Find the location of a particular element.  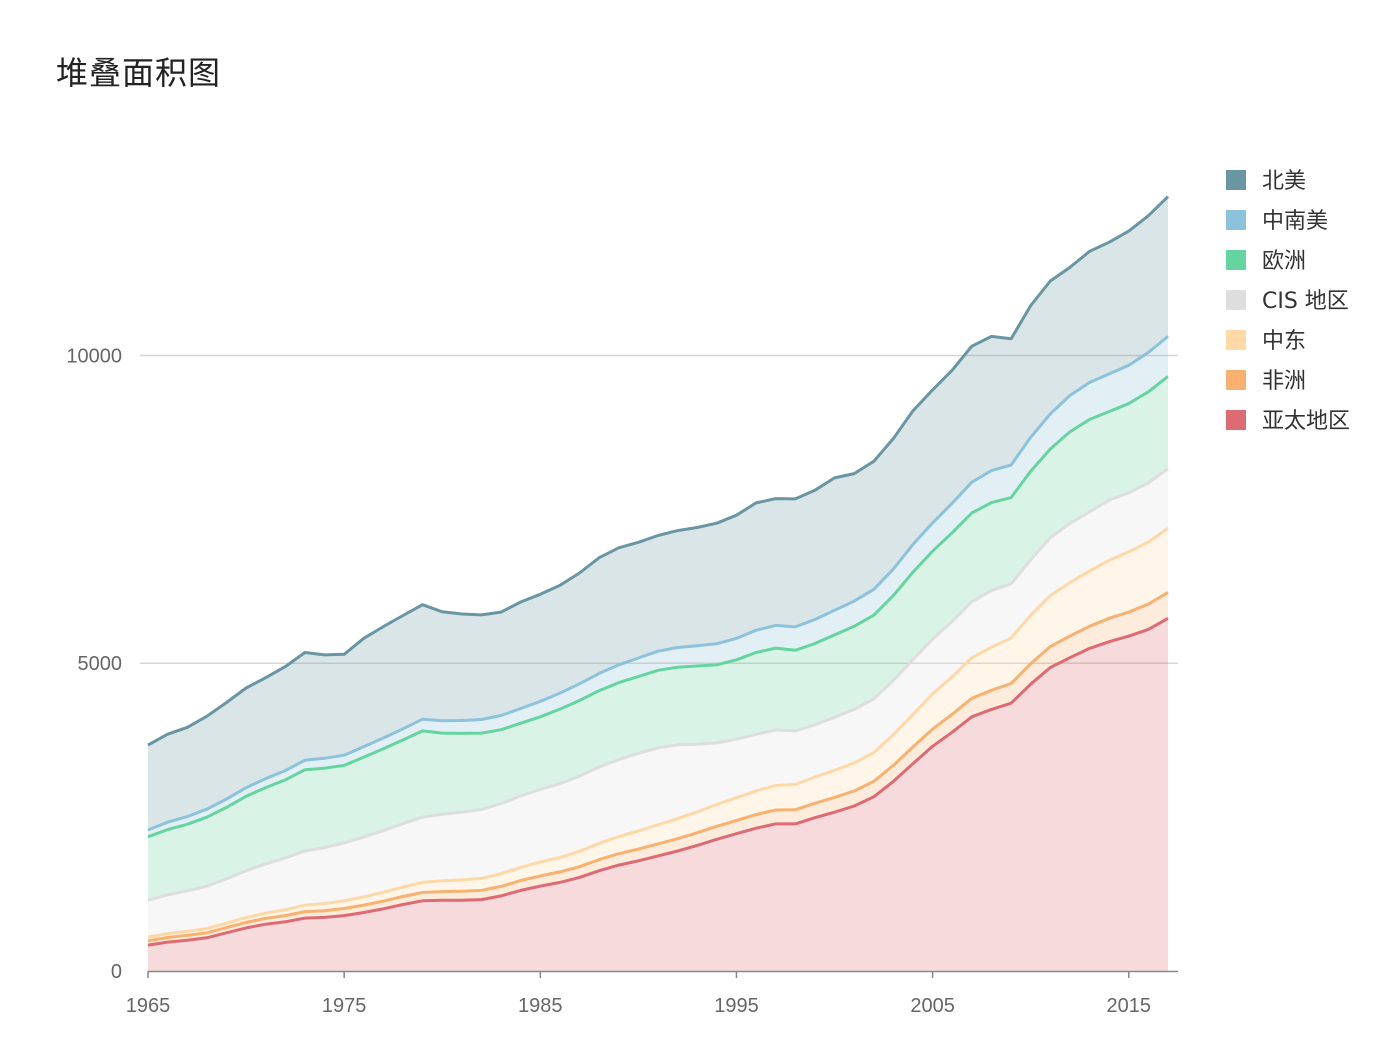

x-tick-label: 1975 is located at coordinates (344, 1006).